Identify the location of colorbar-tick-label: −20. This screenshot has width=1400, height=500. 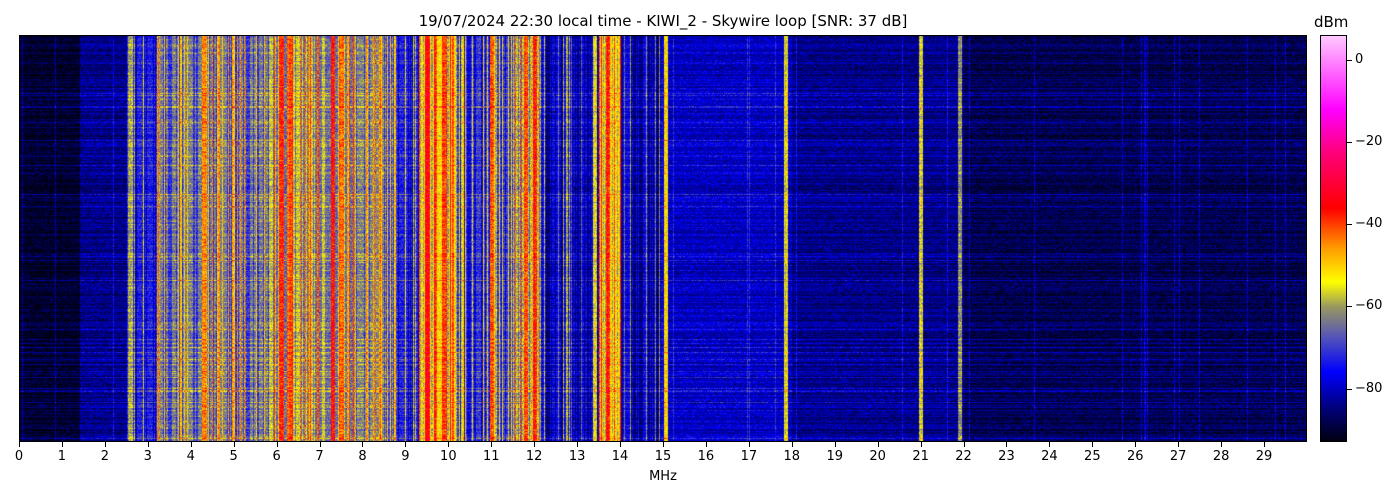
(1369, 141).